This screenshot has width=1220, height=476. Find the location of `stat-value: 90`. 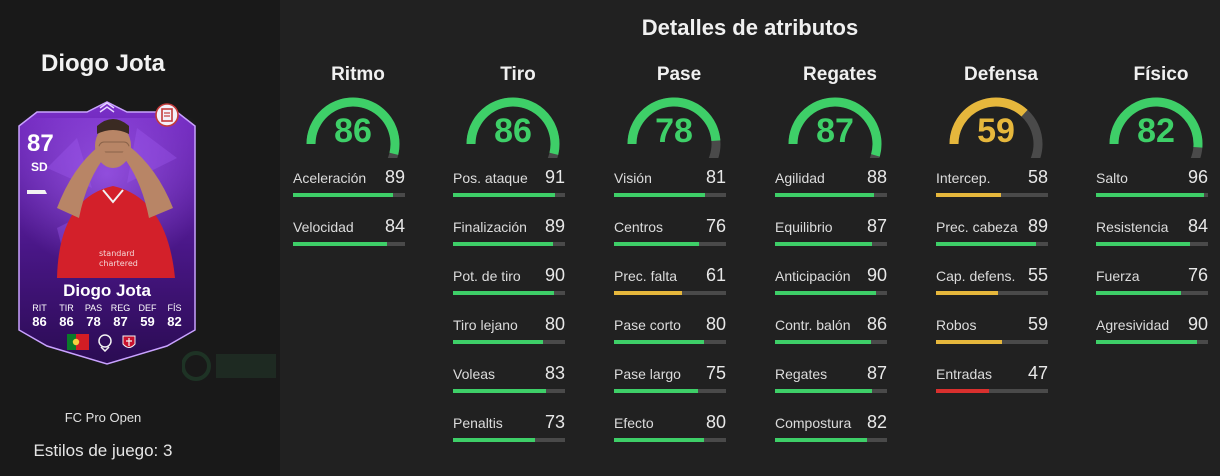

stat-value: 90 is located at coordinates (554, 275).